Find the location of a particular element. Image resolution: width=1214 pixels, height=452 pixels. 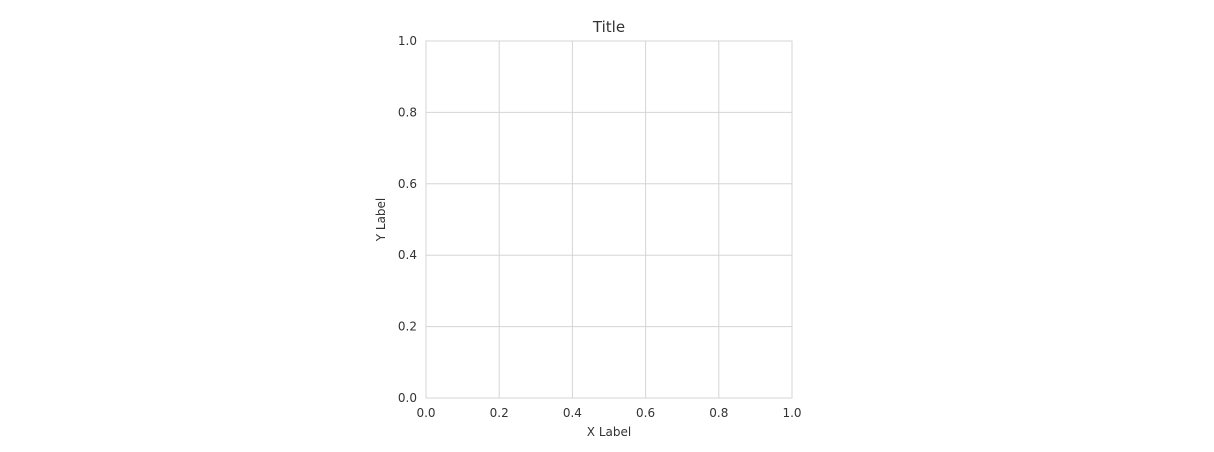

x-tick-label: 0.0 is located at coordinates (425, 413).